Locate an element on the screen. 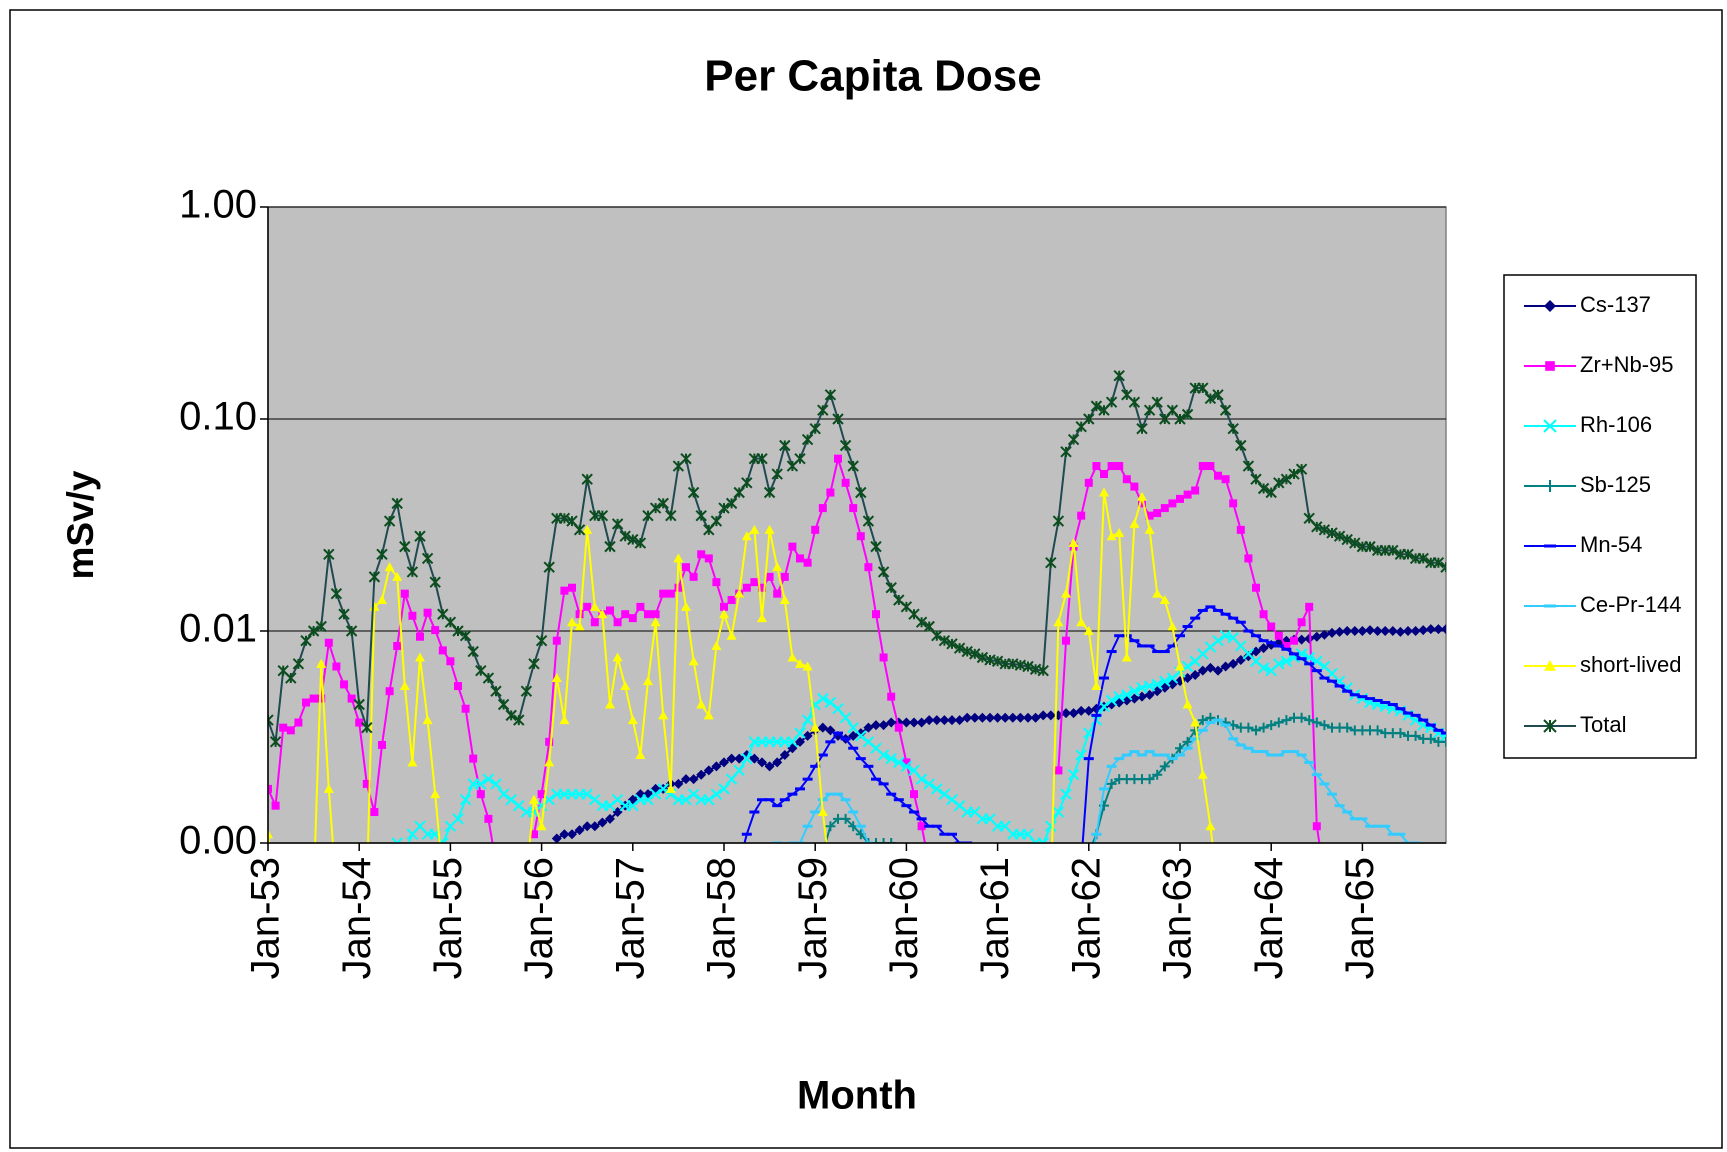 Image resolution: width=1727 pixels, height=1152 pixels. chart-title: Per Capita Dose is located at coordinates (872, 76).